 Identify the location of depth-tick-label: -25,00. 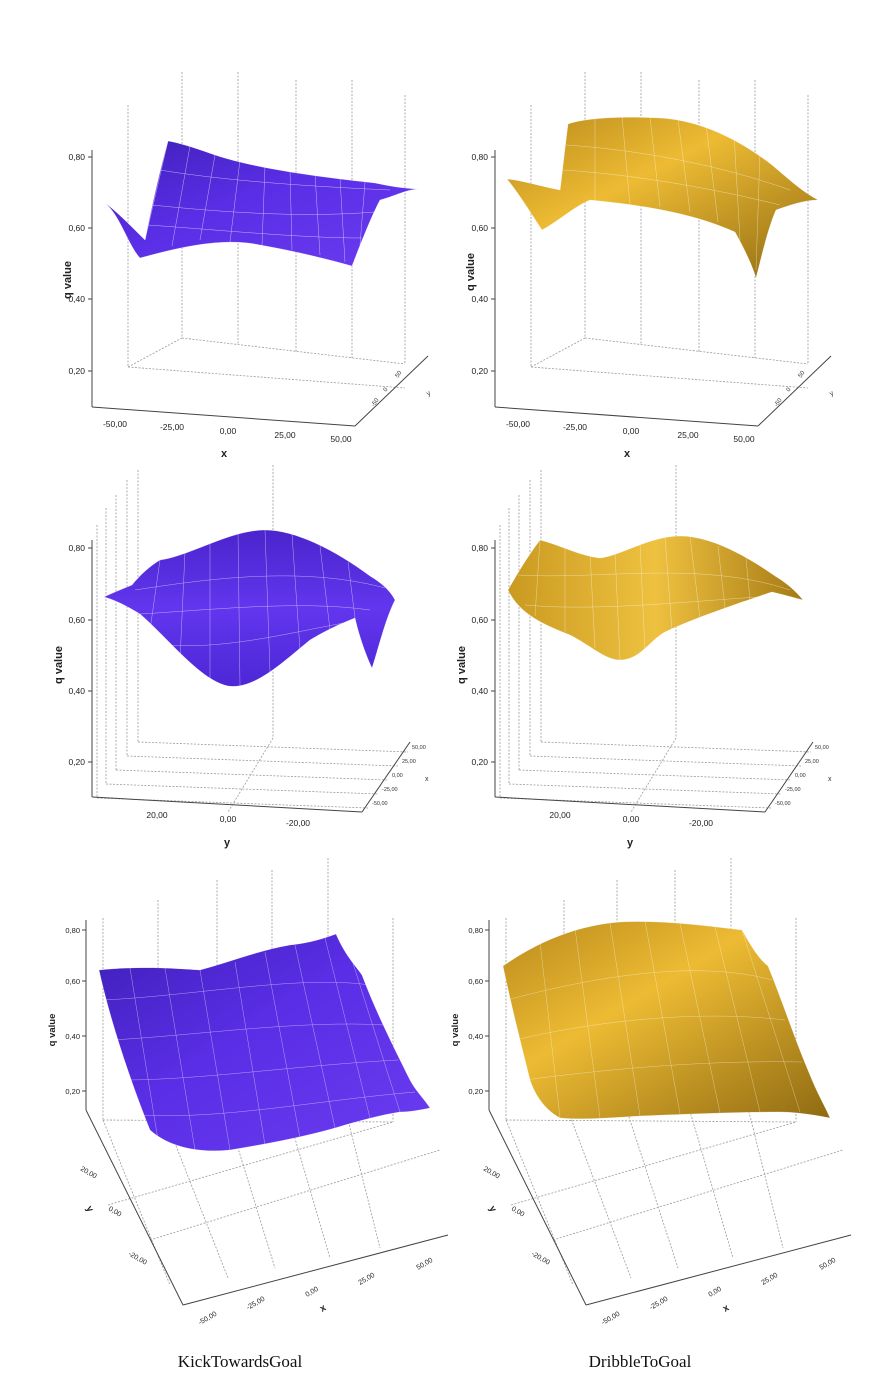
(793, 790).